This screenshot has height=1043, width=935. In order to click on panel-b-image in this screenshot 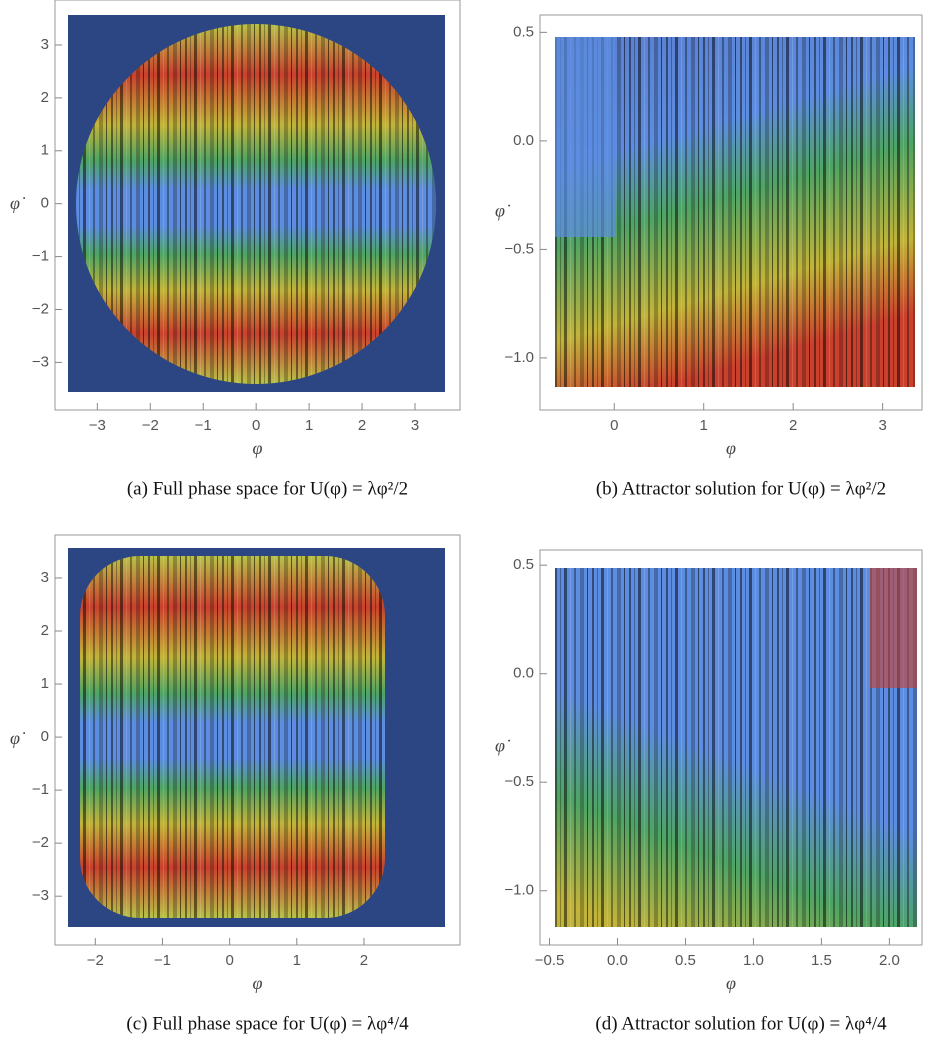, I will do `click(735, 212)`.